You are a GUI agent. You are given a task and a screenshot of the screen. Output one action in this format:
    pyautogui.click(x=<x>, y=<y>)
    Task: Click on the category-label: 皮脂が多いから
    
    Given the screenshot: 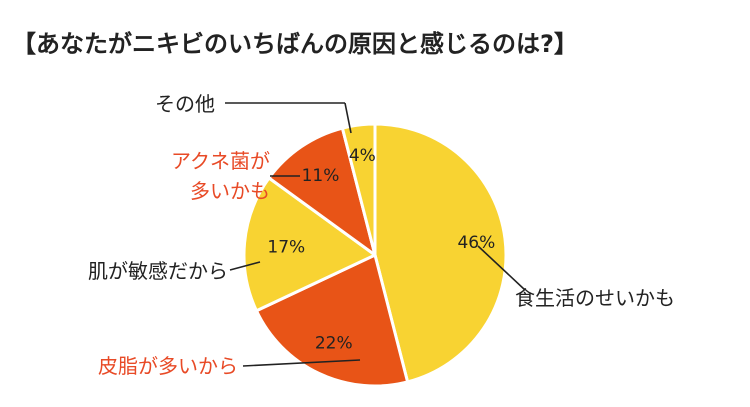 What is the action you would take?
    pyautogui.click(x=168, y=366)
    